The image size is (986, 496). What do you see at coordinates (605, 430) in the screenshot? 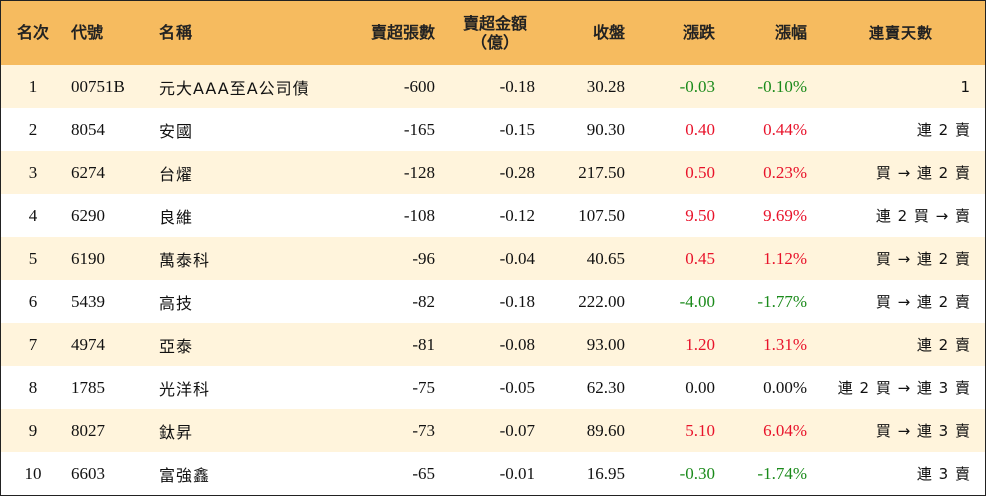
I see `cell-close: 89.60` at bounding box center [605, 430].